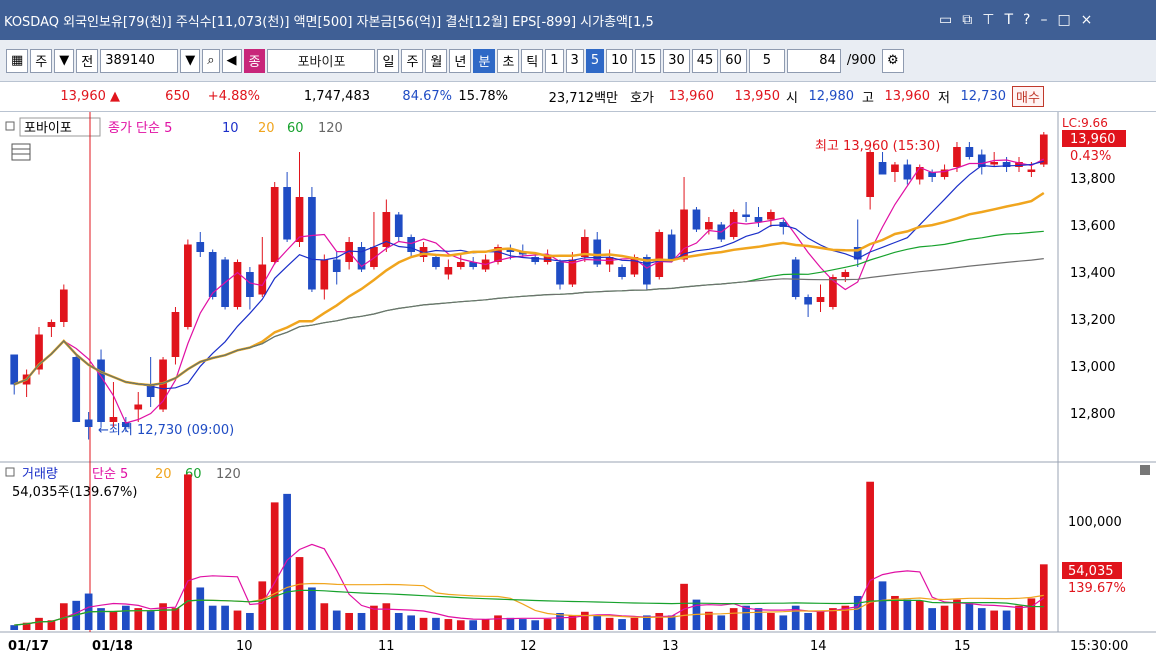 This screenshot has width=1156, height=662. I want to click on type-select: 주, so click(41, 60).